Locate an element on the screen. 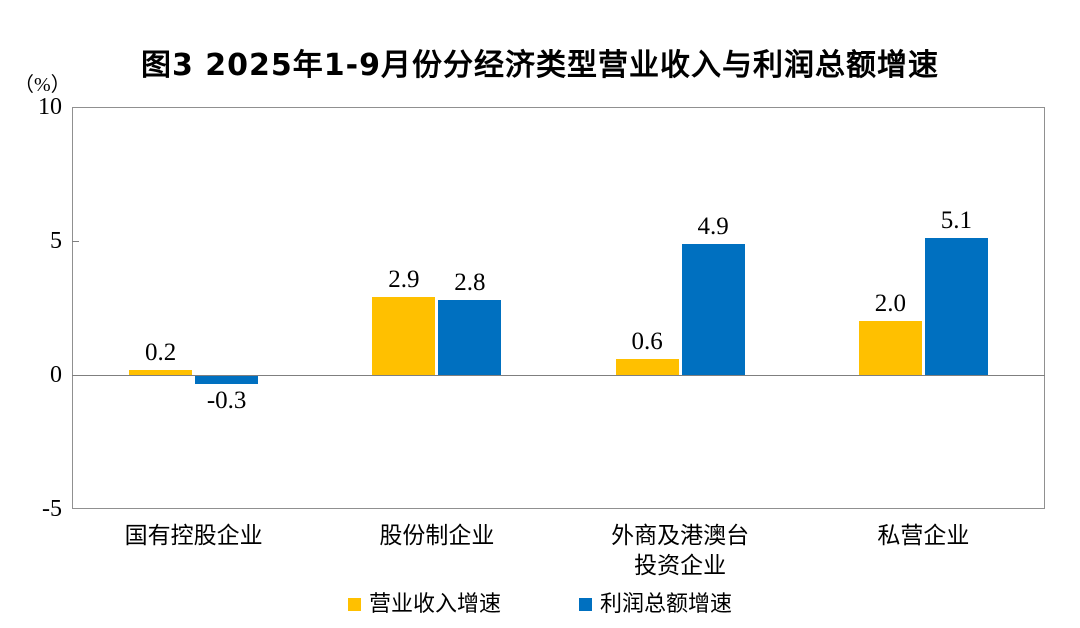  x-category-label-line: 股份制企业 is located at coordinates (437, 535).